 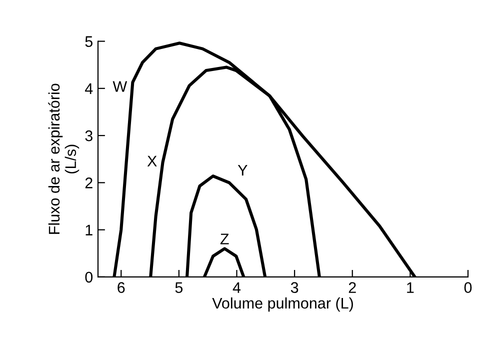 I want to click on y-tick-label: 2, so click(x=88, y=183).